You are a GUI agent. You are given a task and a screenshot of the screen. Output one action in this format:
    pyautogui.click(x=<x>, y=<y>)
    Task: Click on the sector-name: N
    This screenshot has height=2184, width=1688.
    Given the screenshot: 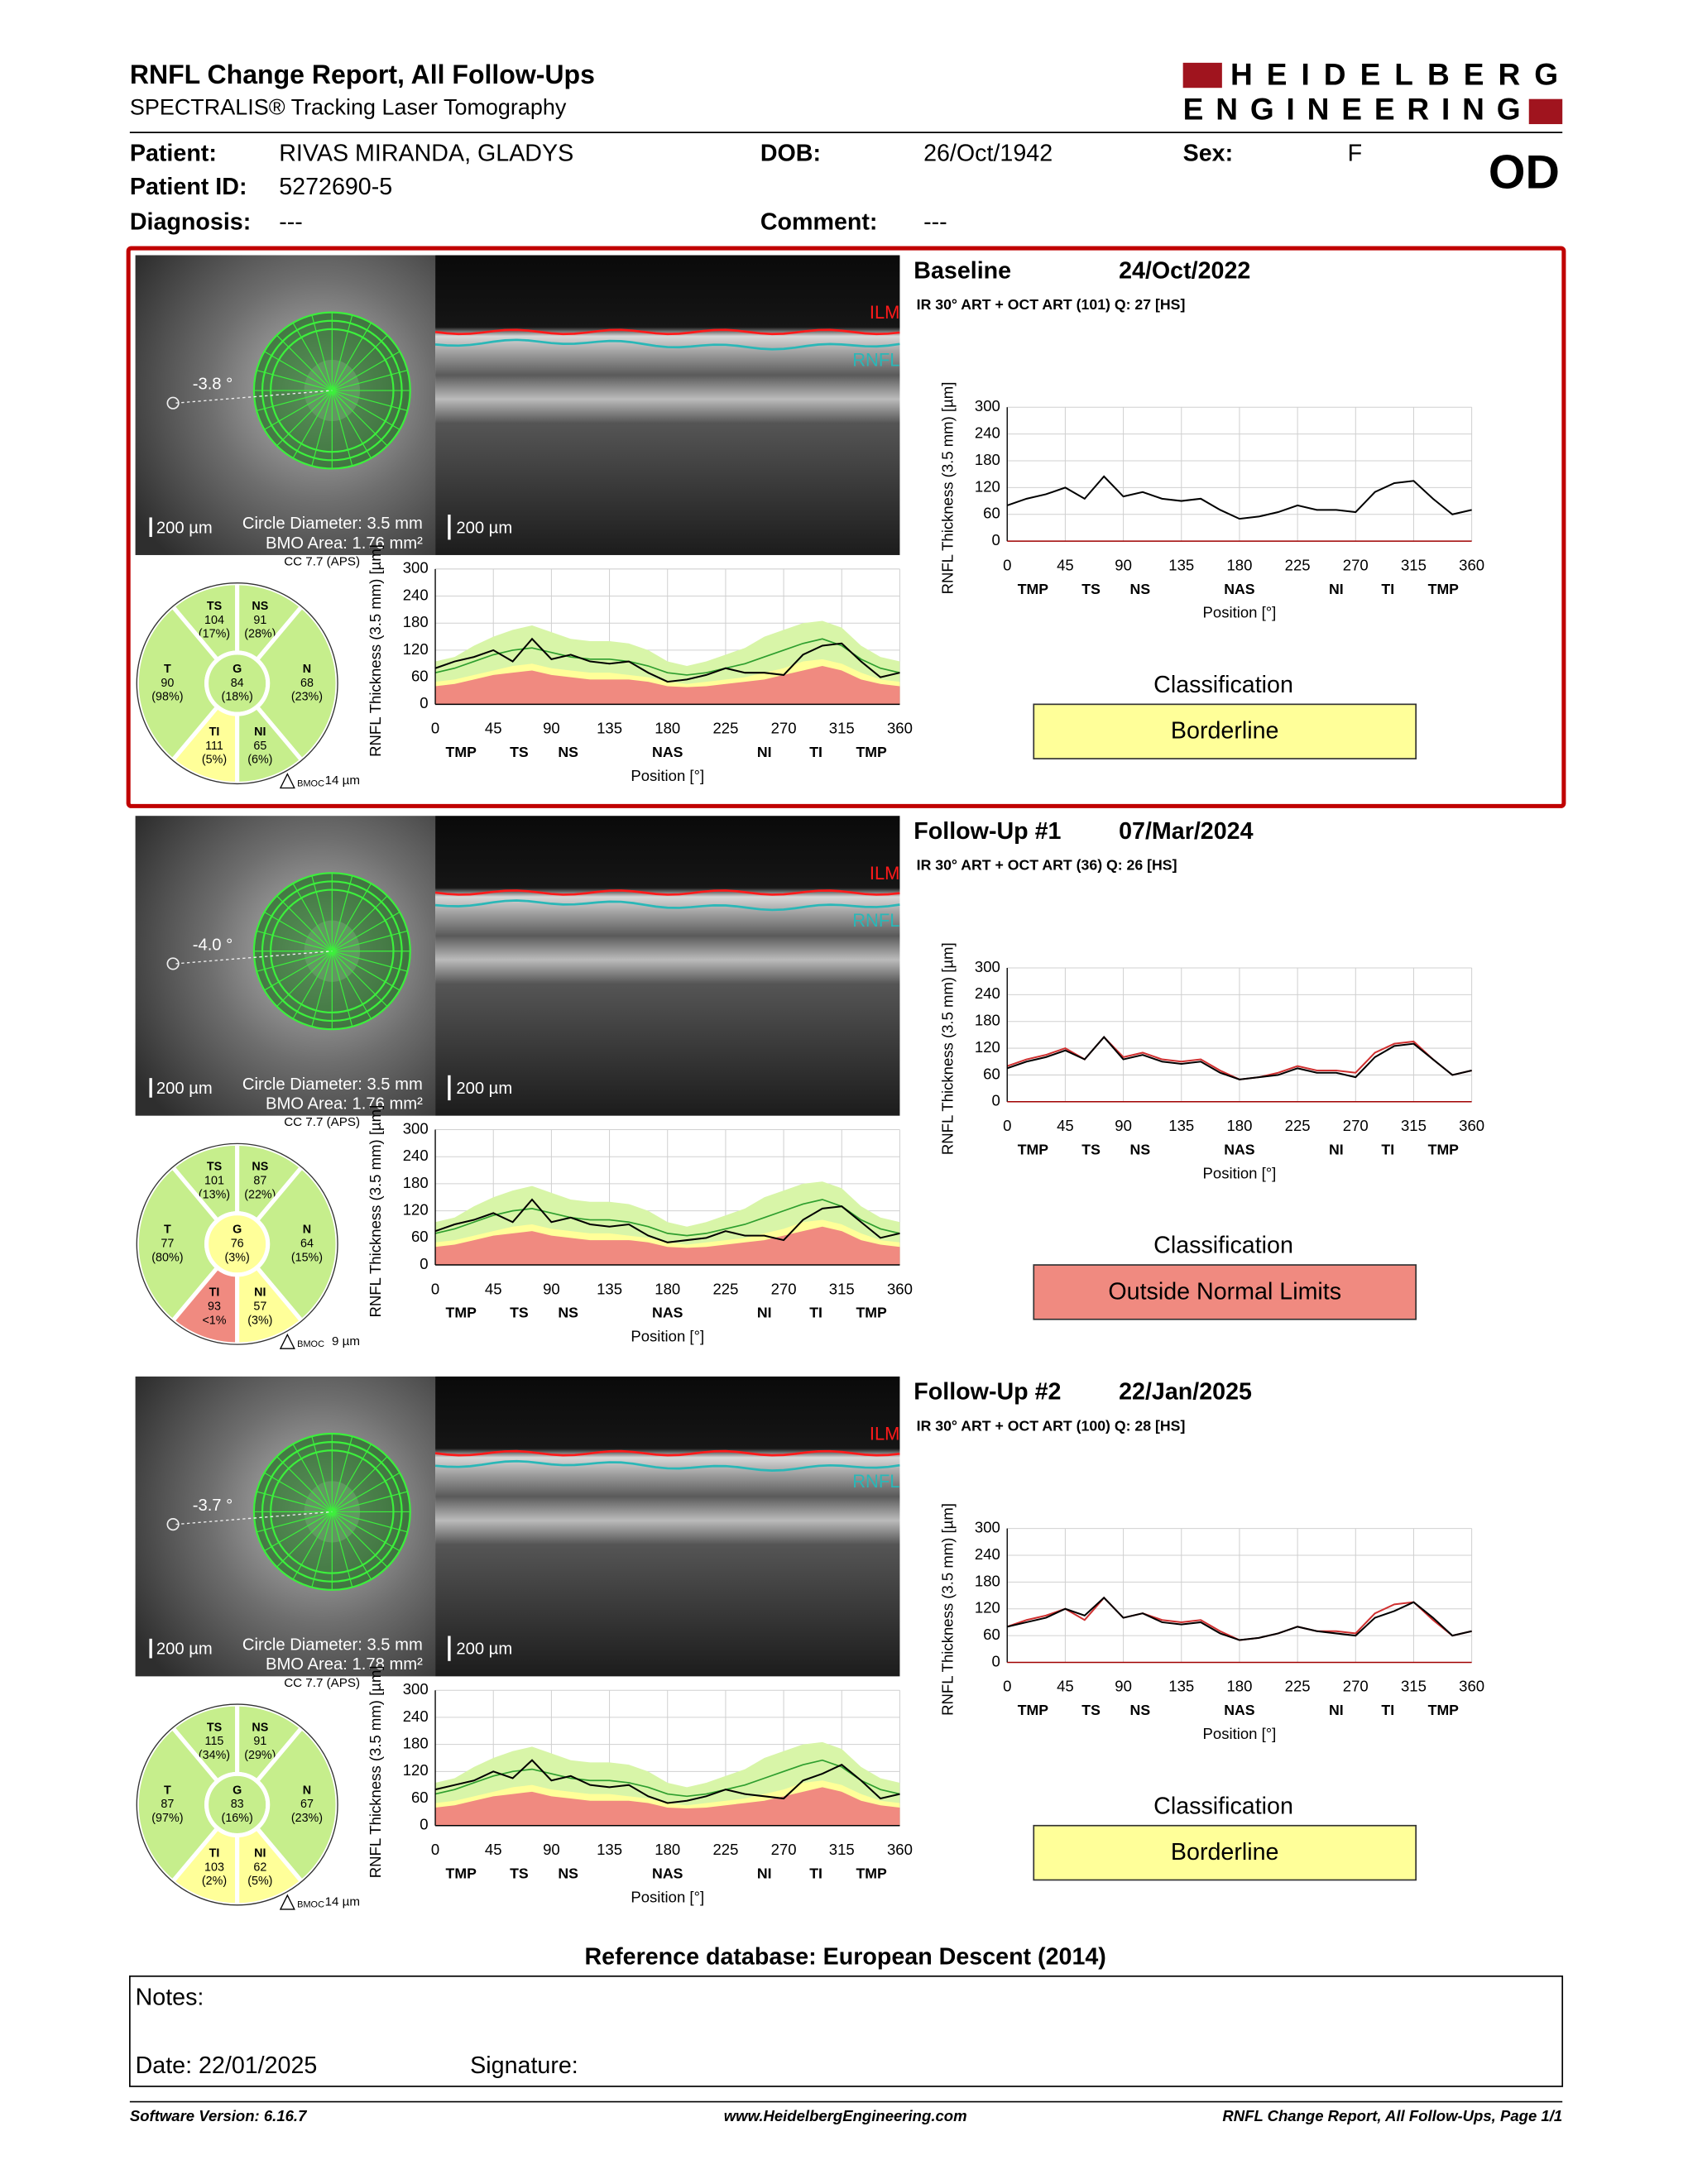 What is the action you would take?
    pyautogui.click(x=307, y=1230)
    